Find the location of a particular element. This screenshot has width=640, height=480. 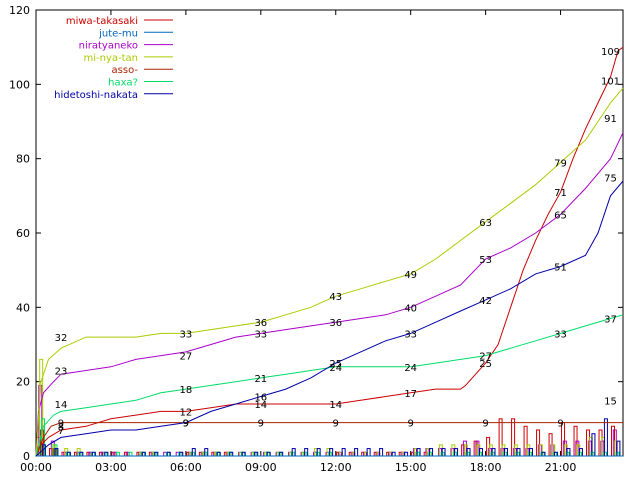

x-tick-label: 21:00 is located at coordinates (561, 467).